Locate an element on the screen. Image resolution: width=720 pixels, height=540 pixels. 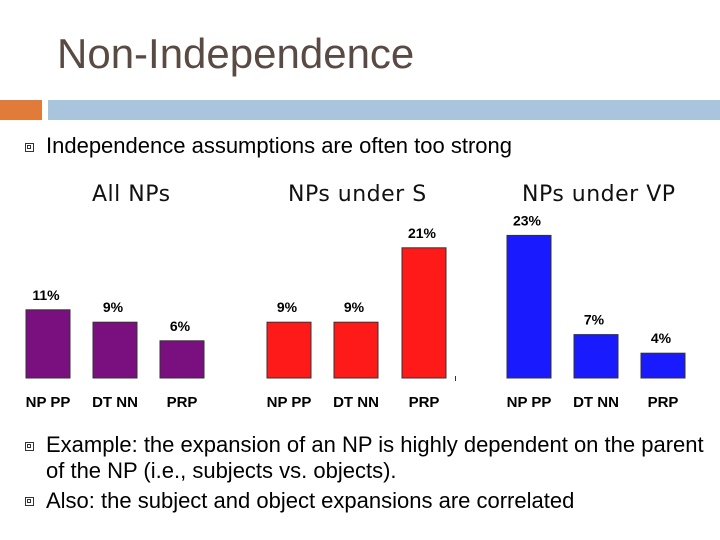
category-label-2-1: NP PP is located at coordinates (289, 402).